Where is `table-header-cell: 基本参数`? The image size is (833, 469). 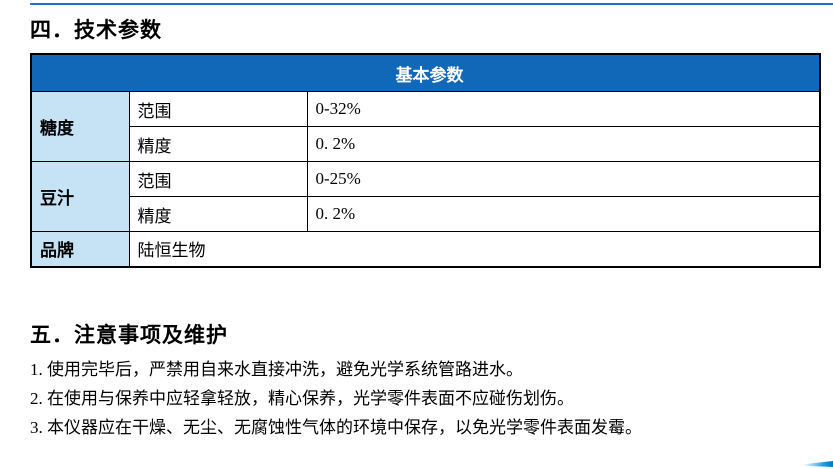 table-header-cell: 基本参数 is located at coordinates (425, 72).